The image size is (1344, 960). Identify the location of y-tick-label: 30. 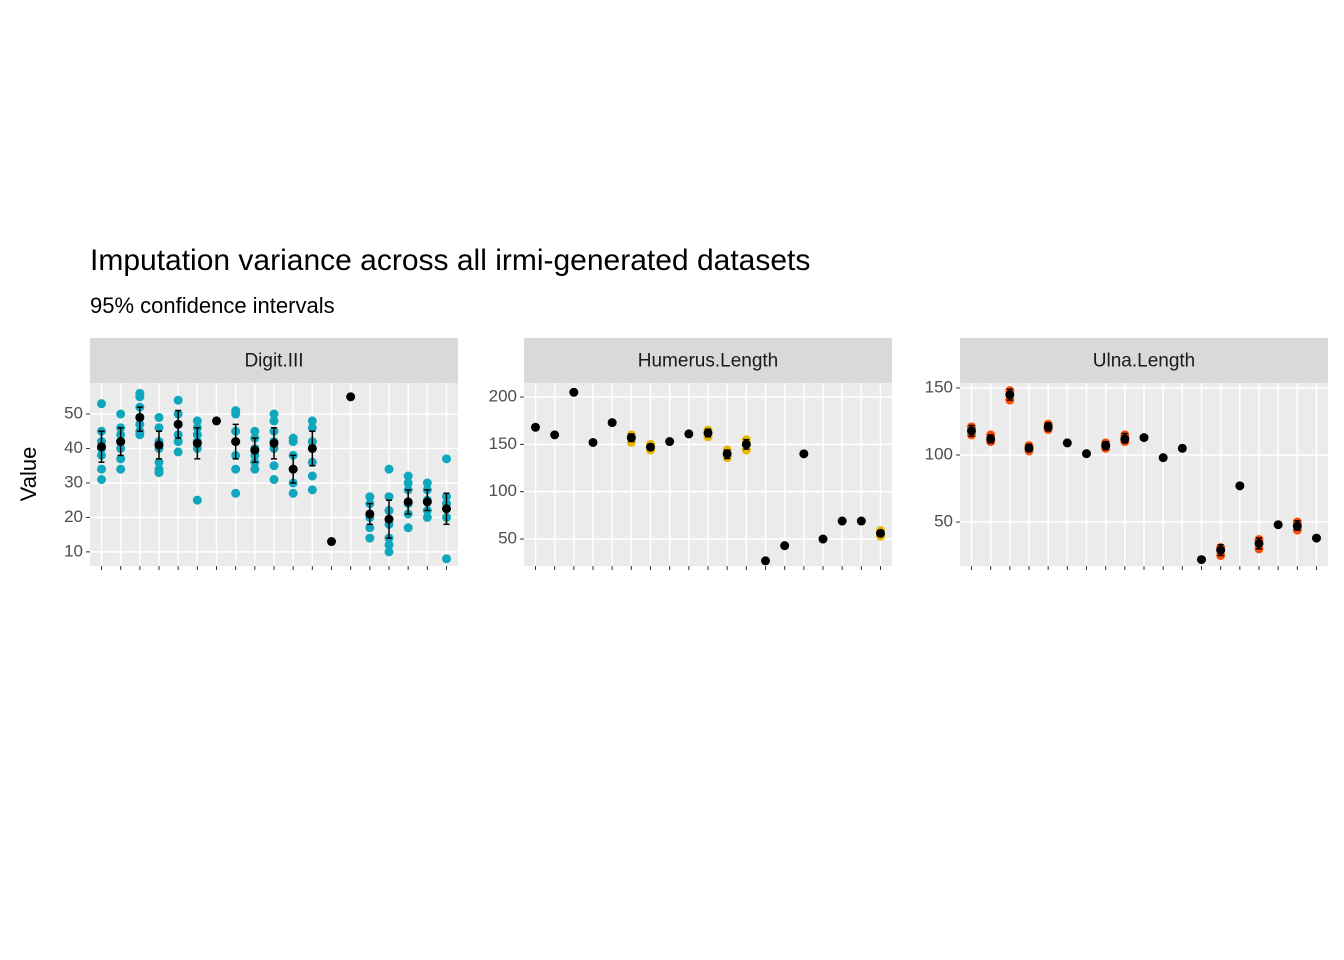
(73, 481).